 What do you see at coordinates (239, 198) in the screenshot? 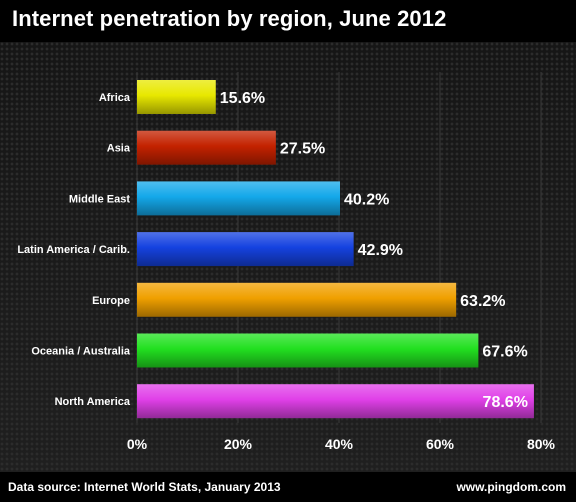
I see `bar-middle-east` at bounding box center [239, 198].